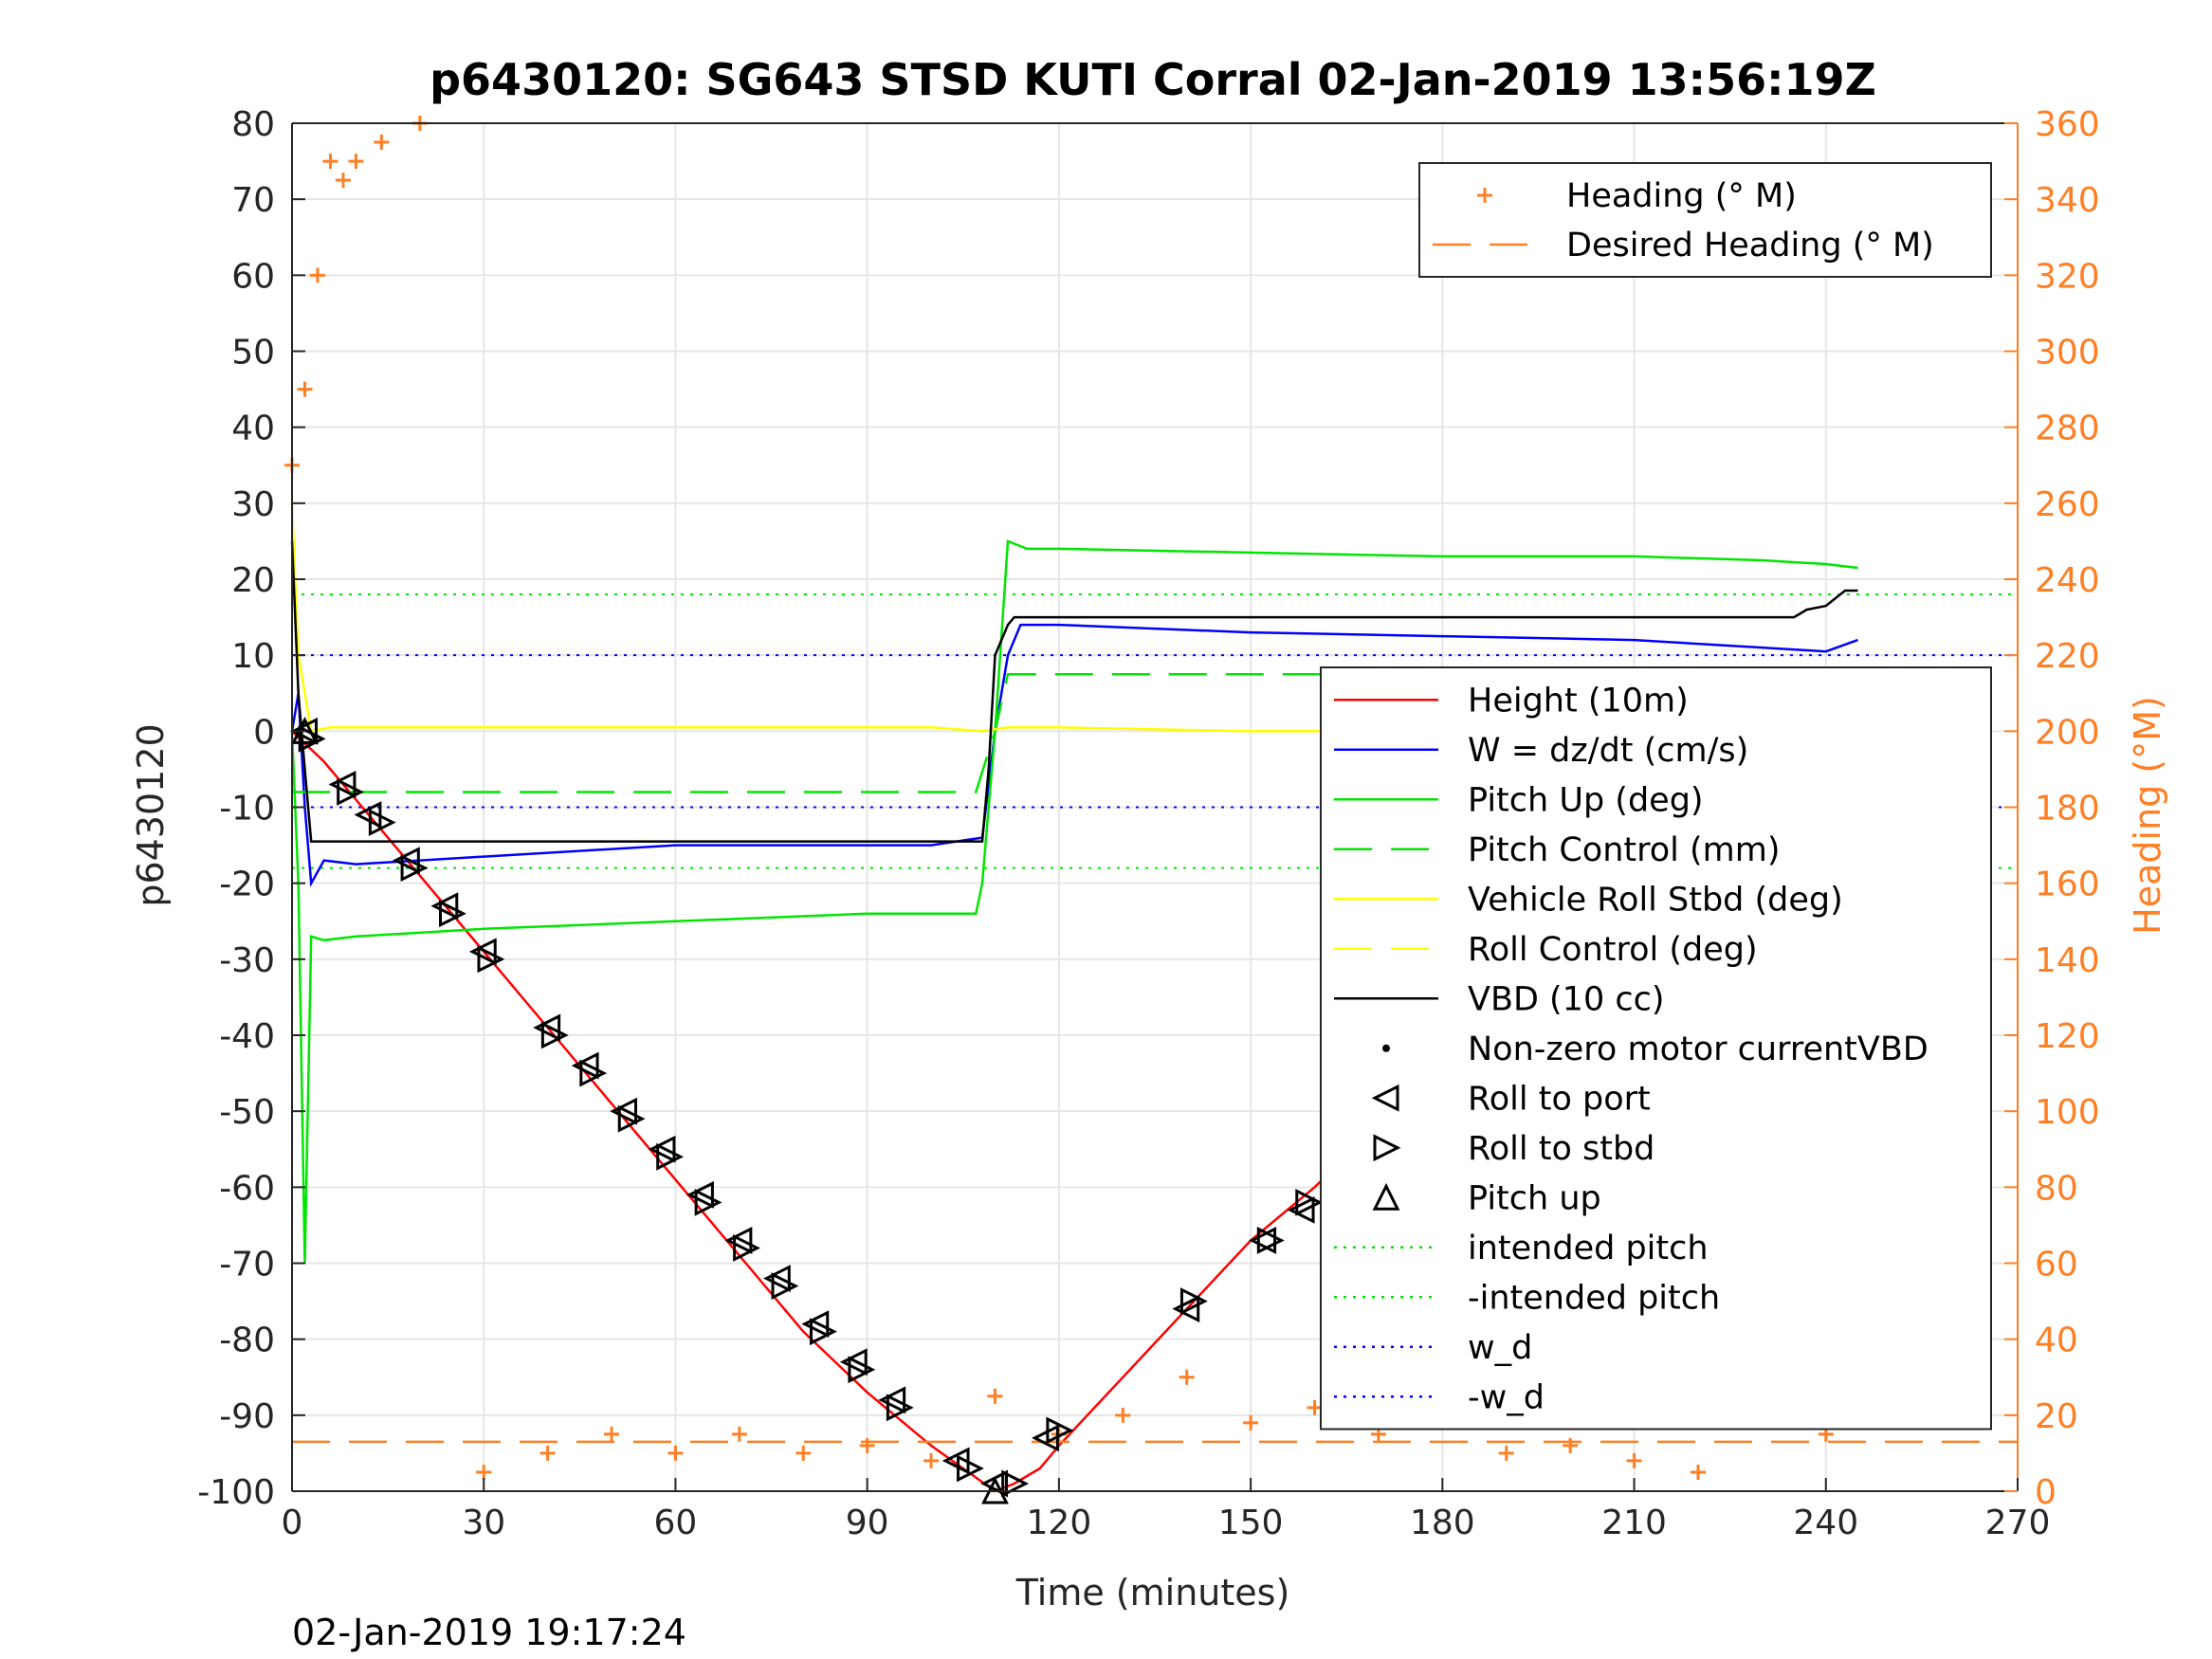 The image size is (2212, 1659). I want to click on y-tick-label-left: -50, so click(247, 1112).